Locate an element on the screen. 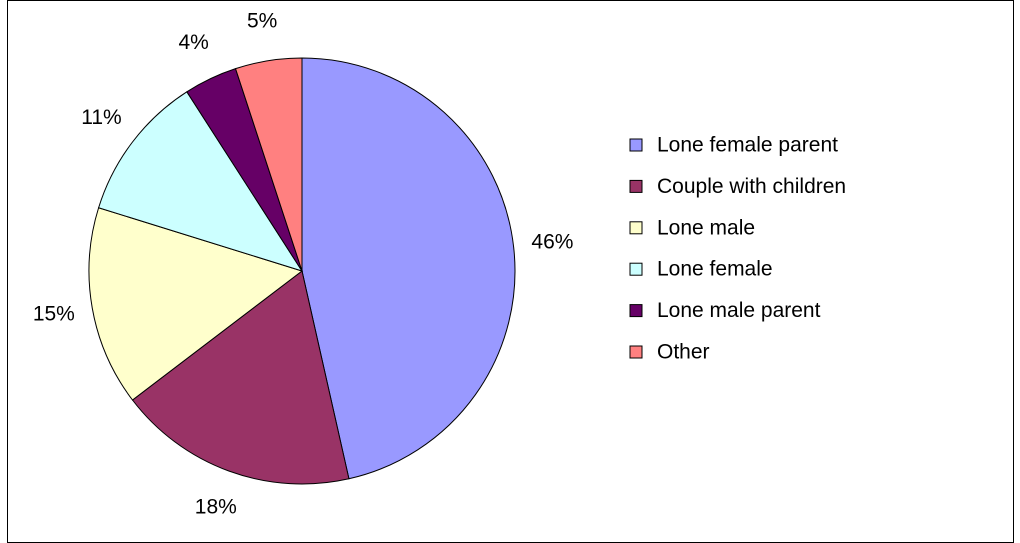 The width and height of the screenshot is (1020, 543). legend-label: Other is located at coordinates (683, 352).